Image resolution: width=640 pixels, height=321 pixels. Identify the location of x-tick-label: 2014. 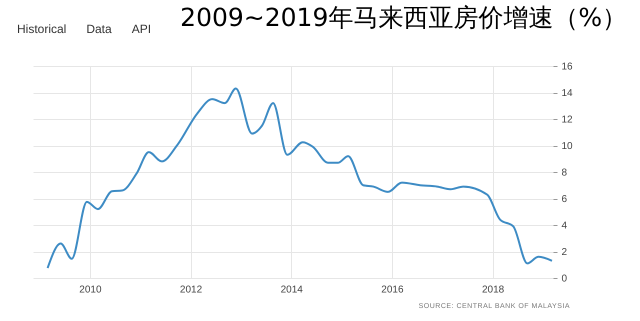
(292, 290).